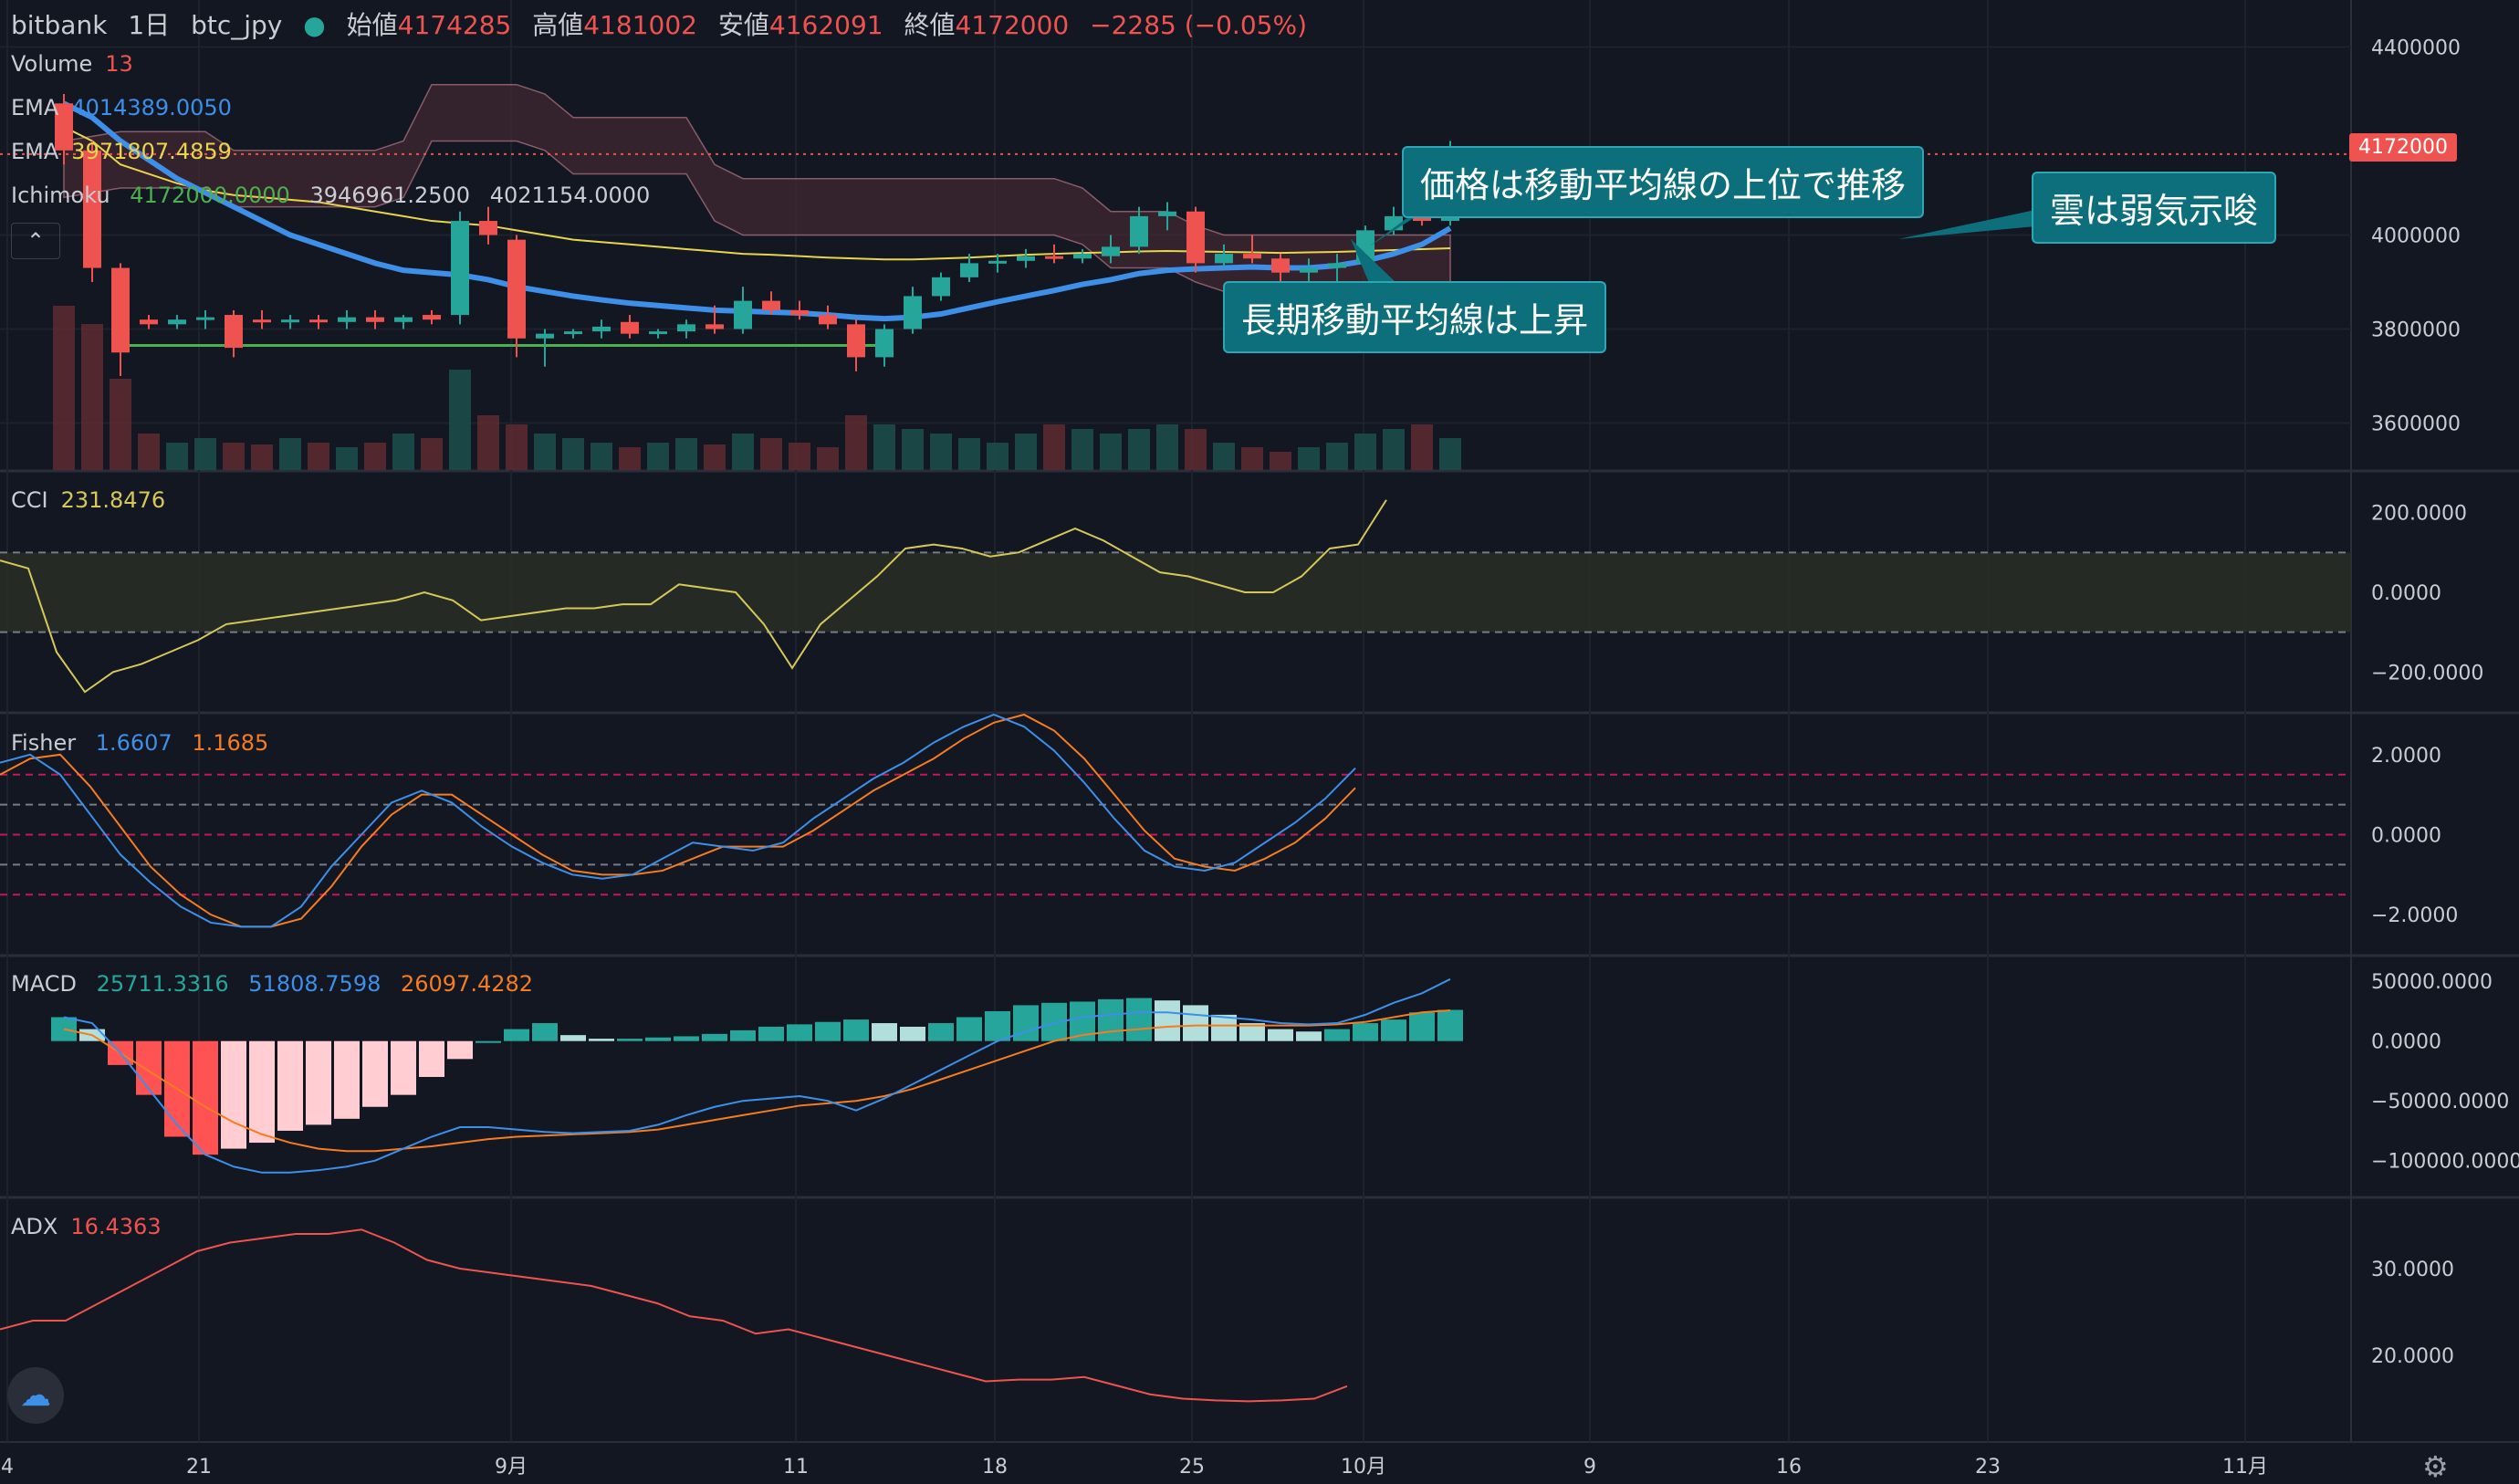 The image size is (2519, 1484). Describe the element at coordinates (92, 1226) in the screenshot. I see `adx-legend: ADX 16.4363` at that location.